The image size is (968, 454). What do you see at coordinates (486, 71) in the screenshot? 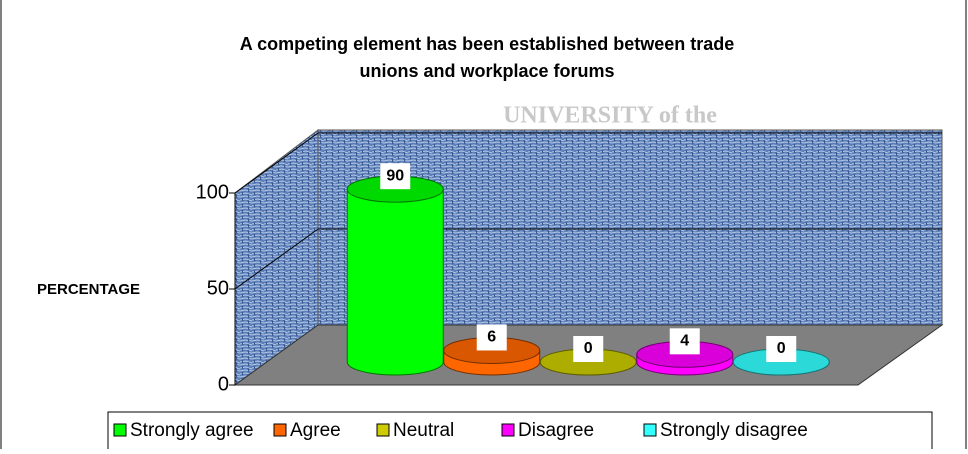
I see `chart-title: unions and workplace forums` at bounding box center [486, 71].